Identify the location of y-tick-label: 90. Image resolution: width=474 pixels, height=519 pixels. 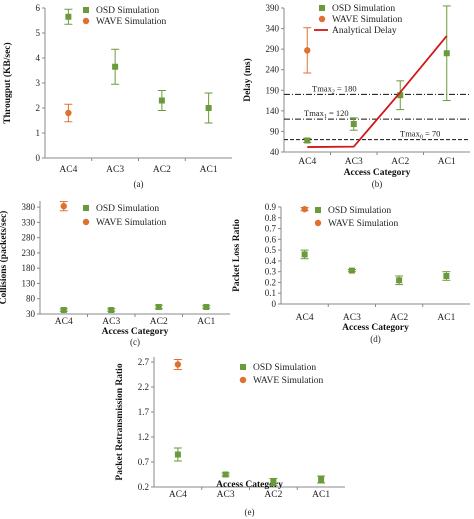
(275, 131).